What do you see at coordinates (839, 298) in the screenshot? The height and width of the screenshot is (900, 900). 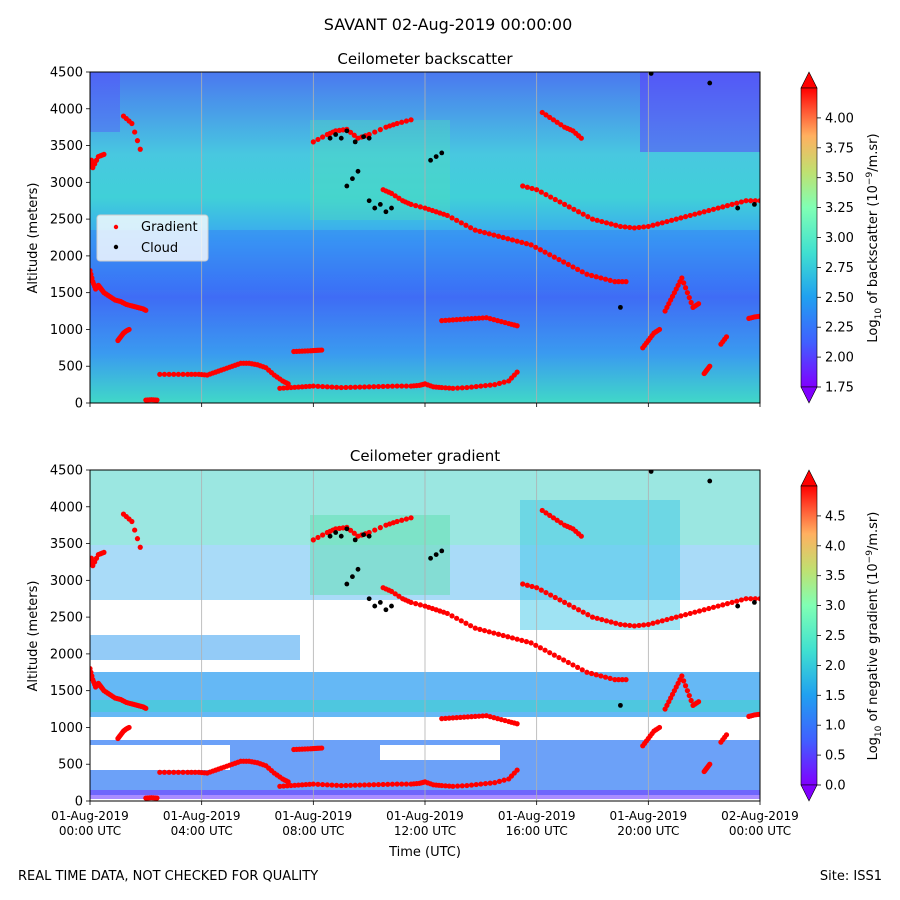 I see `colorbar-tick-label: 2.50` at bounding box center [839, 298].